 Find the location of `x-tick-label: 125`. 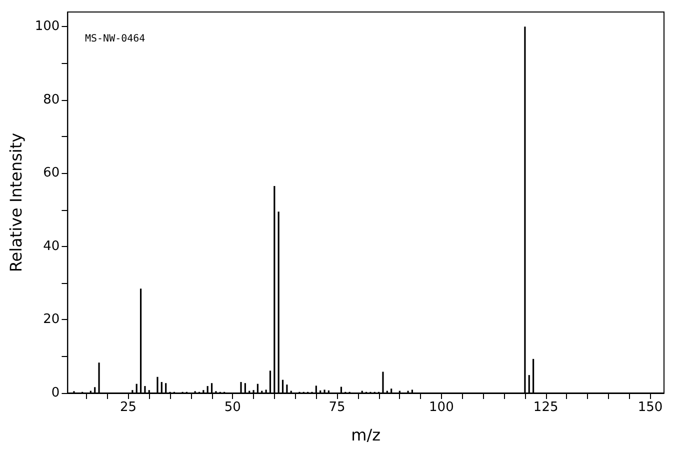

x-tick-label: 125 is located at coordinates (545, 407).